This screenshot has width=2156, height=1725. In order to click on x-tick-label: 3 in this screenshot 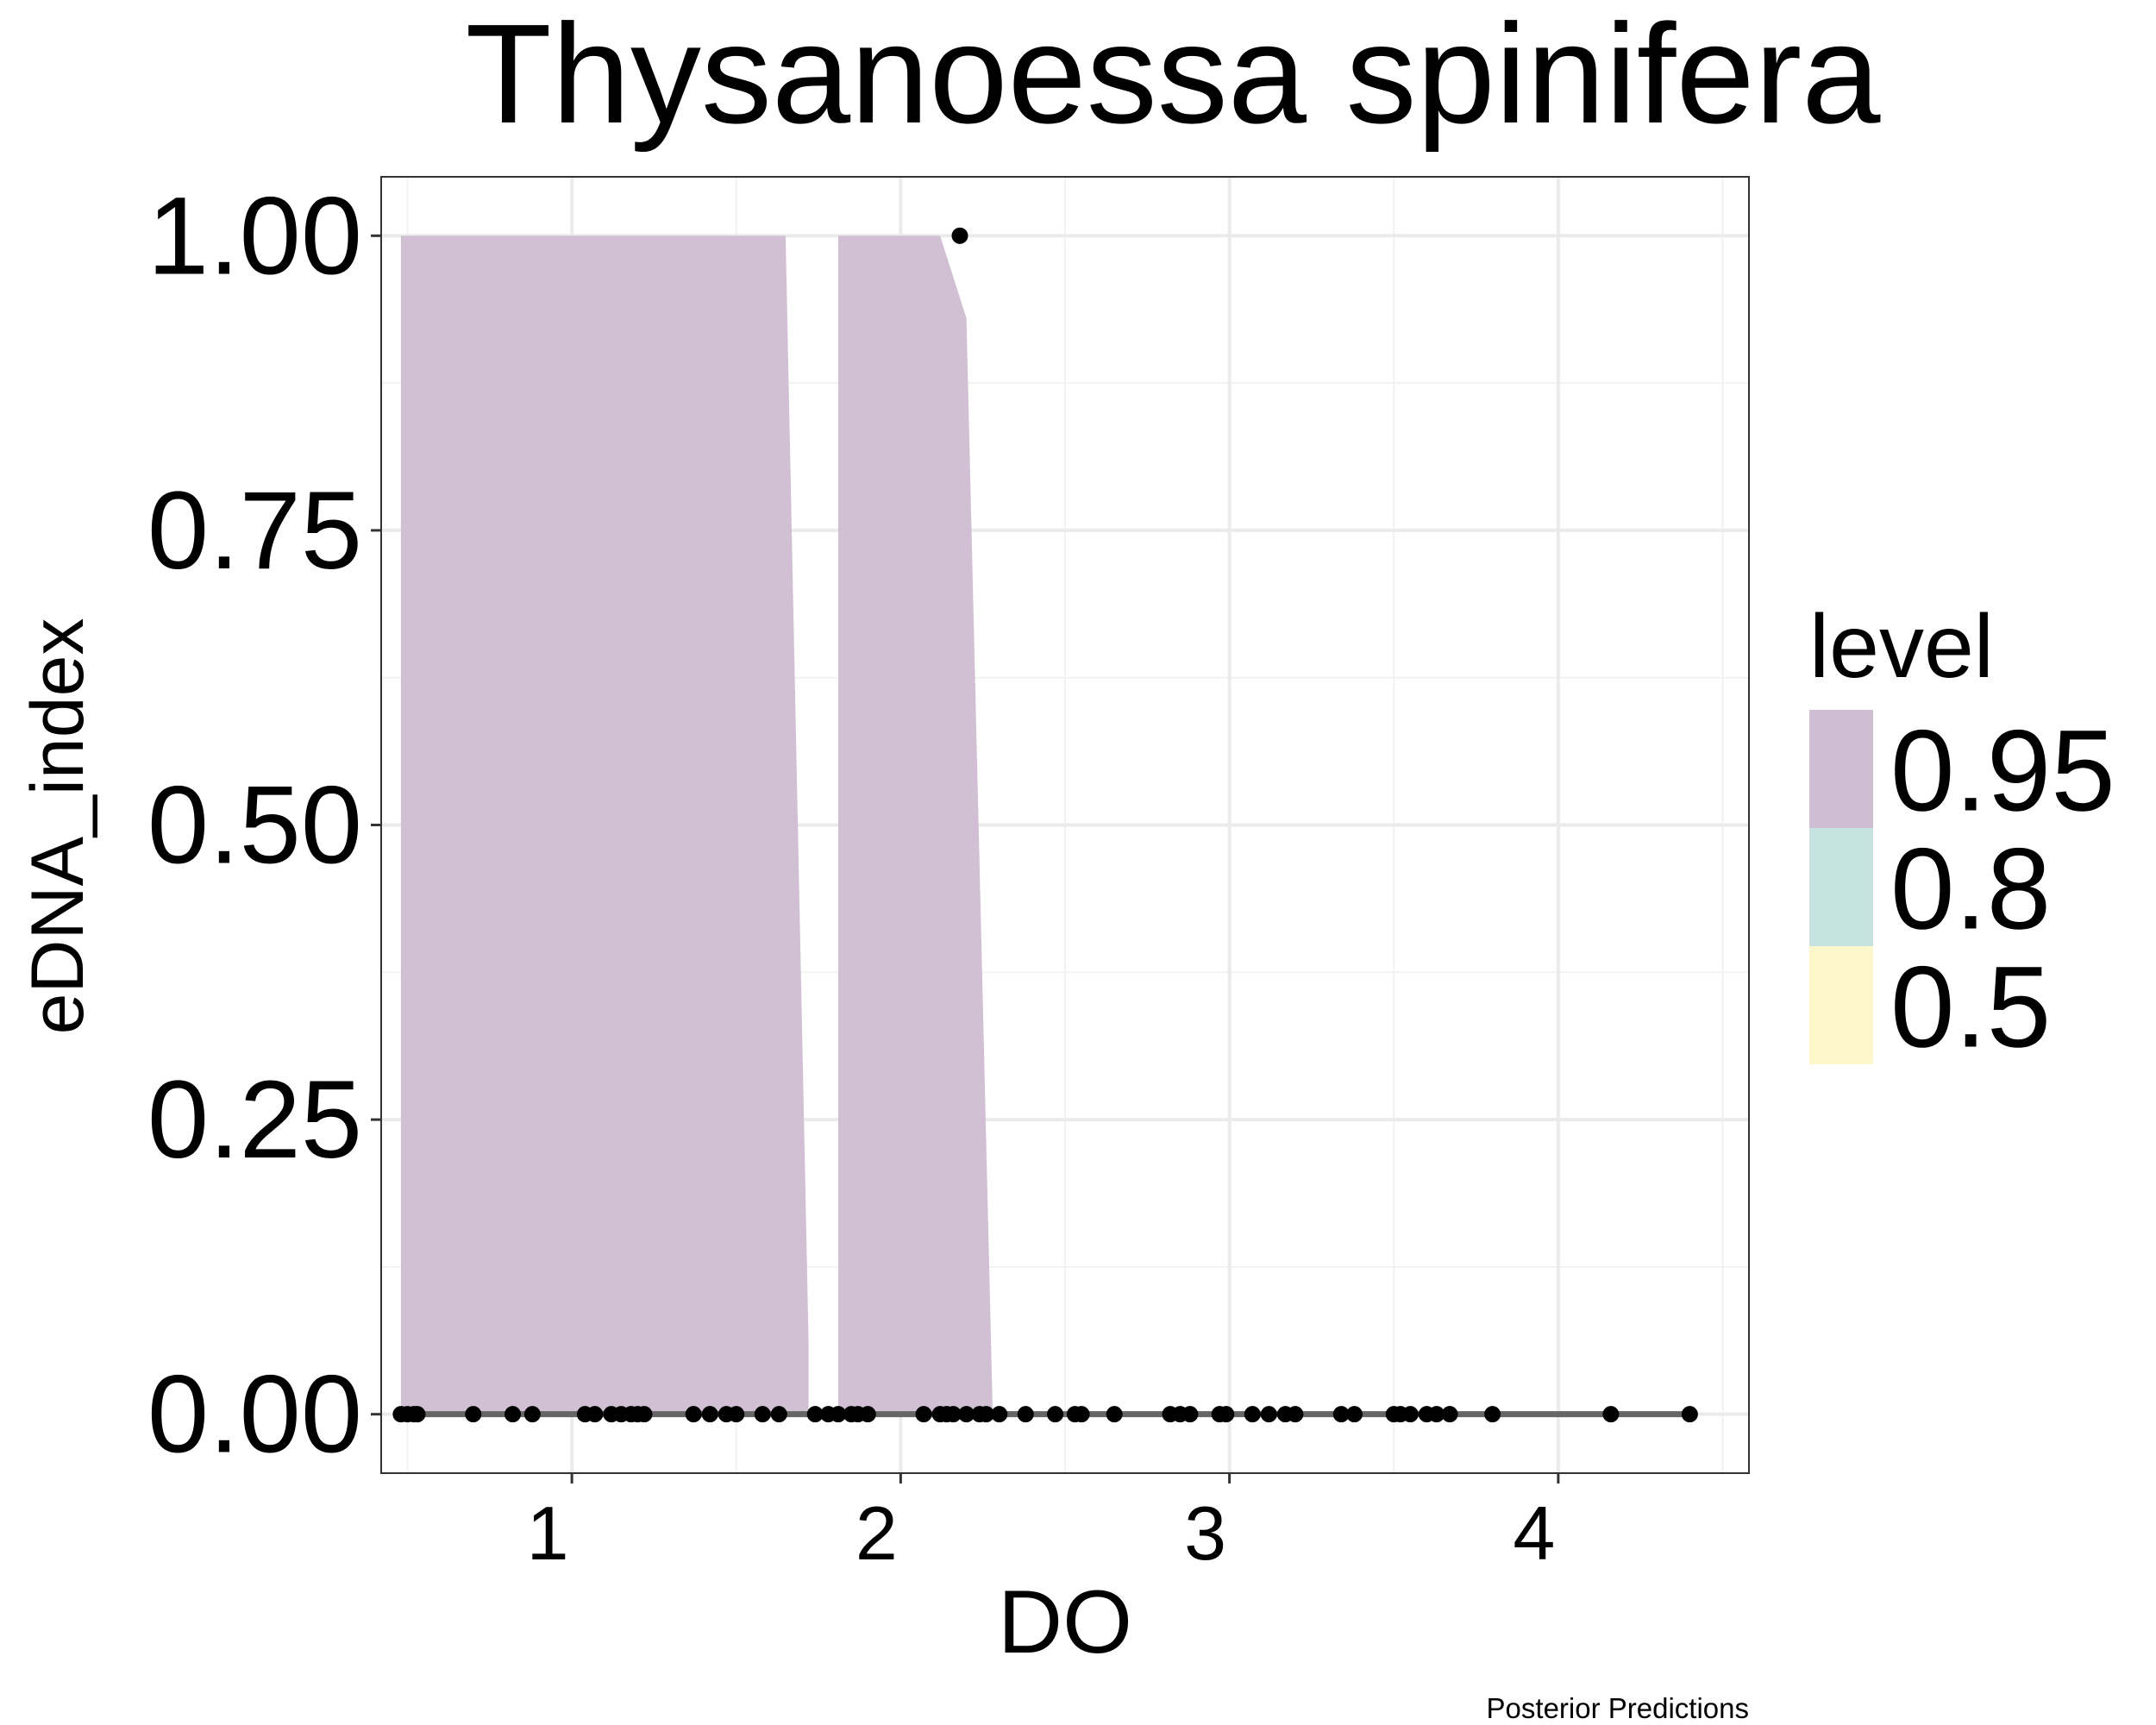, I will do `click(1205, 1533)`.